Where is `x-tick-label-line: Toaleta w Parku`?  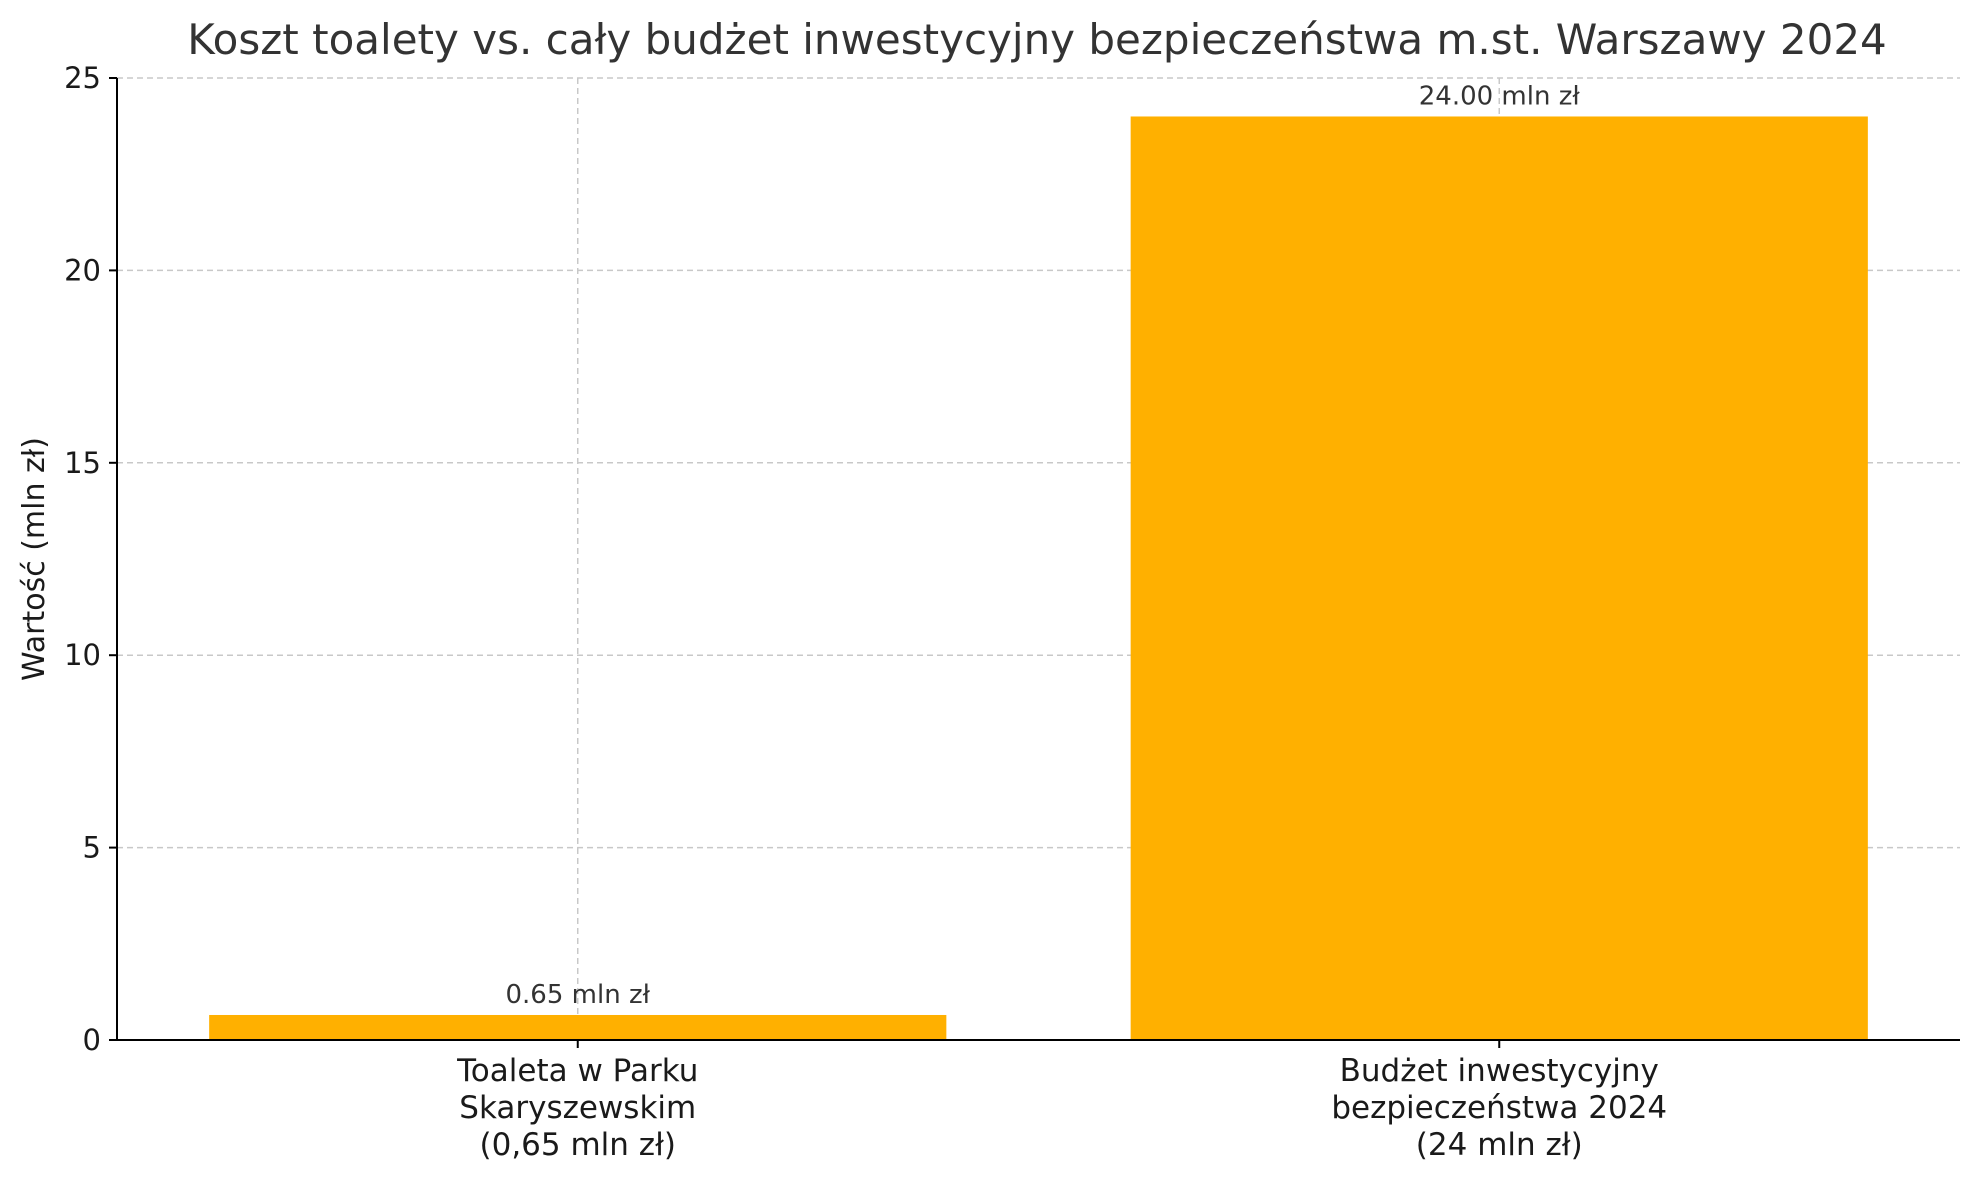 x-tick-label-line: Toaleta w Parku is located at coordinates (577, 1071).